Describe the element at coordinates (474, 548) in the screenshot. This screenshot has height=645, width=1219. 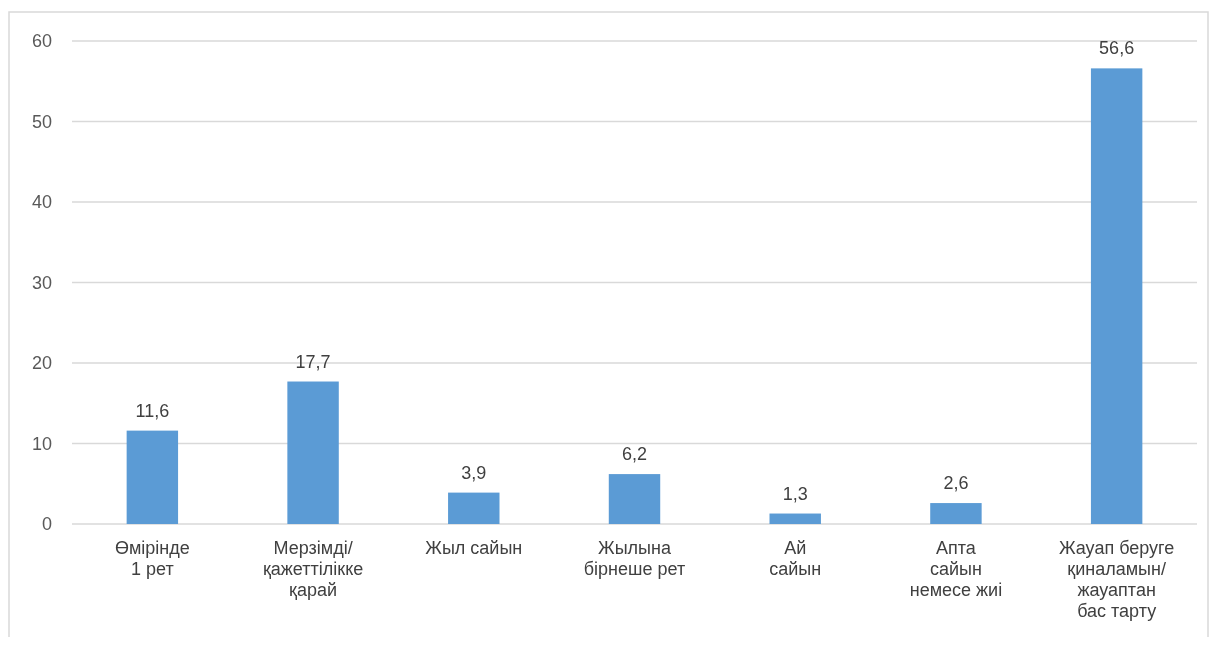
I see `x-tick-label: Жыл сайын` at that location.